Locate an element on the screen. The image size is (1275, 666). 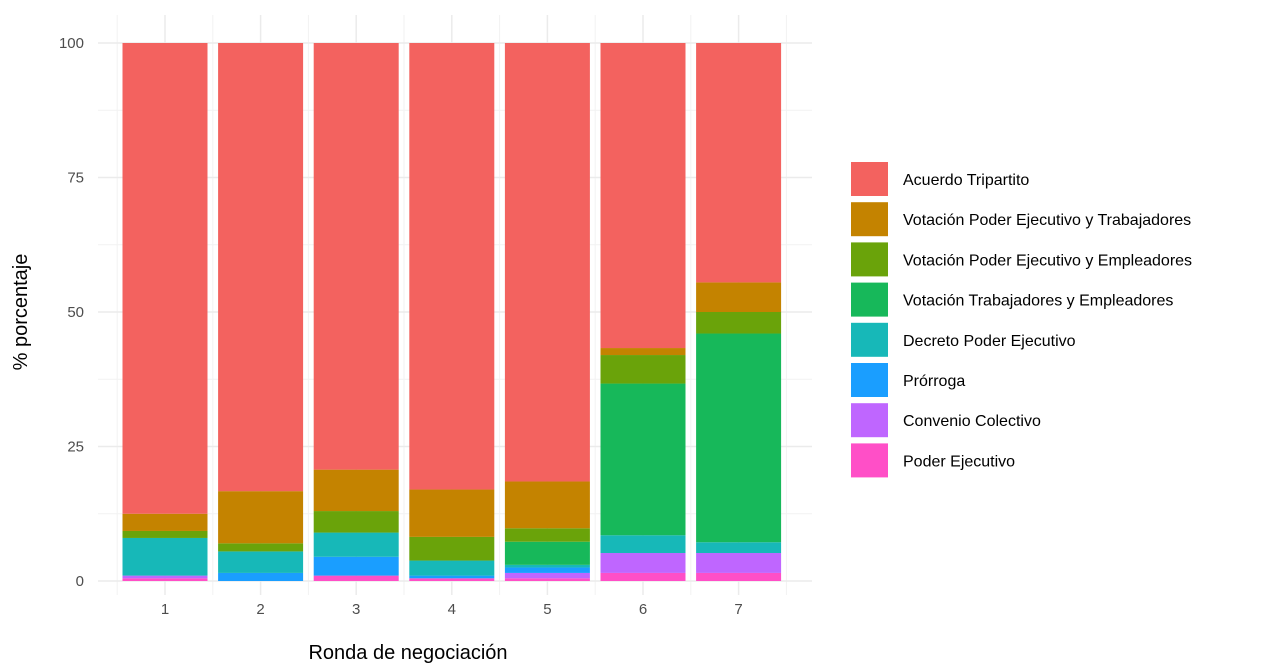
x-tick-label: 2 is located at coordinates (260, 609).